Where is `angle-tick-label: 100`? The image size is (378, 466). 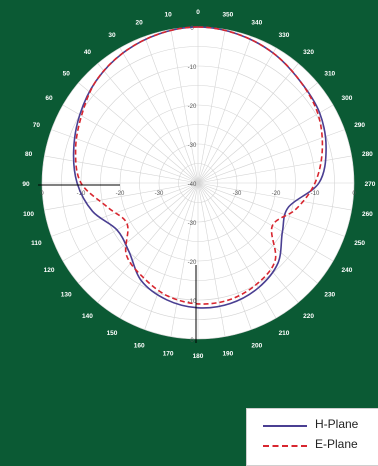
angle-tick-label: 100 is located at coordinates (28, 214).